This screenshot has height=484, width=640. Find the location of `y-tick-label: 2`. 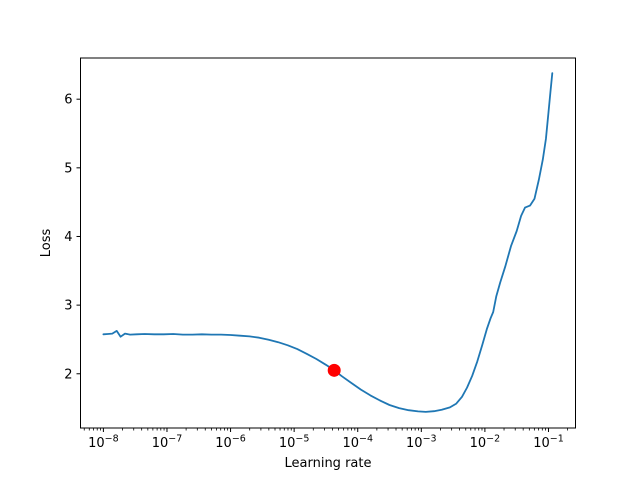

y-tick-label: 2 is located at coordinates (68, 374).